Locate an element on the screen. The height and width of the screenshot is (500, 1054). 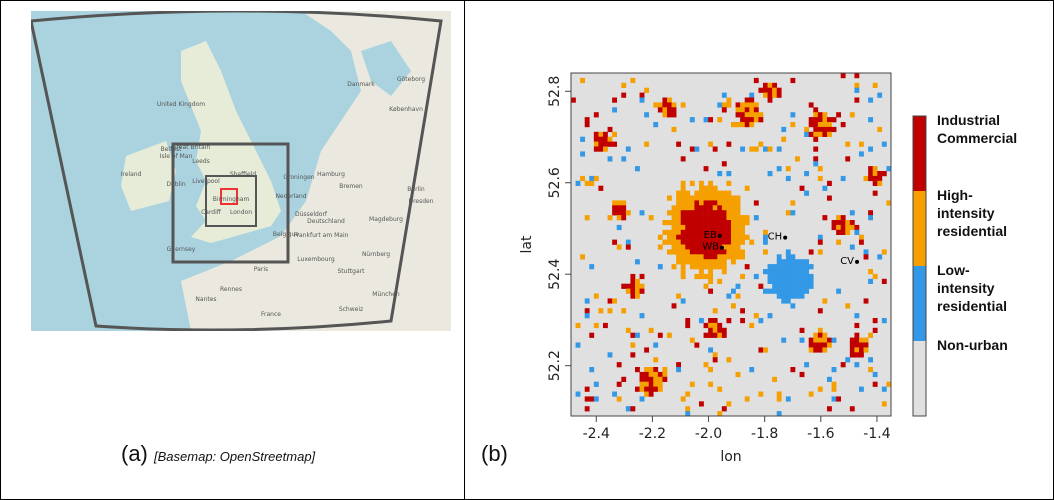
y-tick-label: 52.2 is located at coordinates (555, 365).